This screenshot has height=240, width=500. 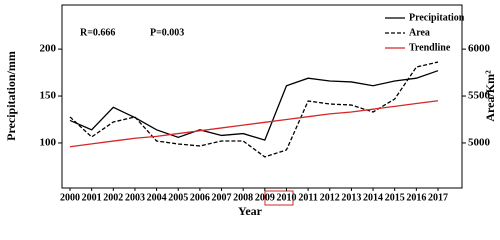 I want to click on x-tick-label: 2001, so click(x=92, y=197).